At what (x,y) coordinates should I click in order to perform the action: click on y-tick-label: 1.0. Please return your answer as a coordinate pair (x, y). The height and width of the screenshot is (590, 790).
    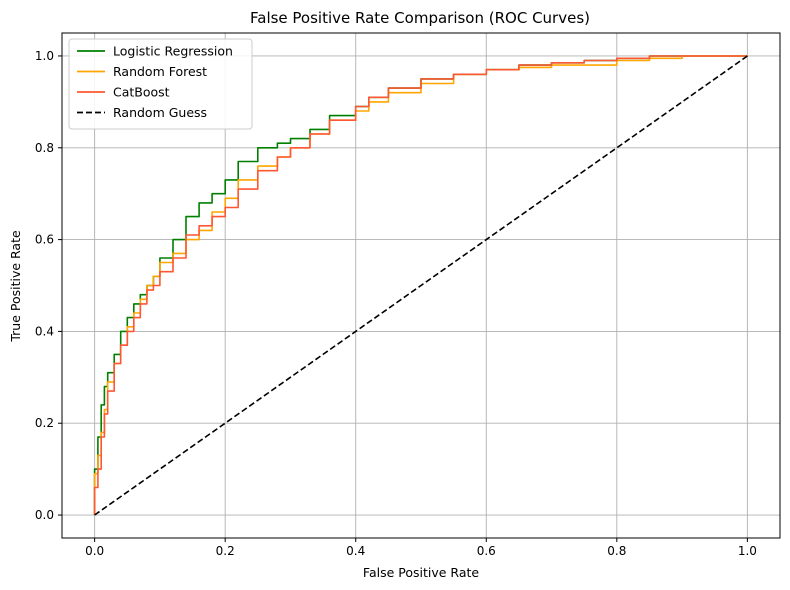
    Looking at the image, I should click on (44, 56).